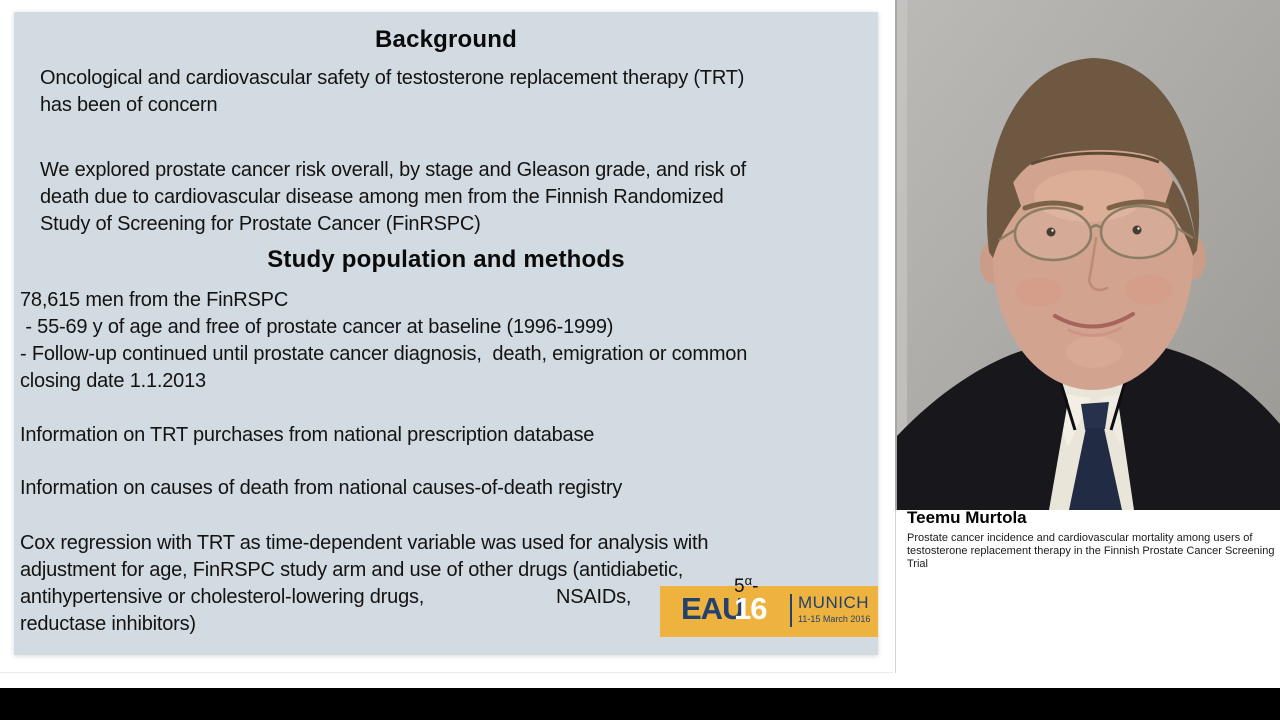  What do you see at coordinates (640, 704) in the screenshot?
I see `bottom-letterbox-bar` at bounding box center [640, 704].